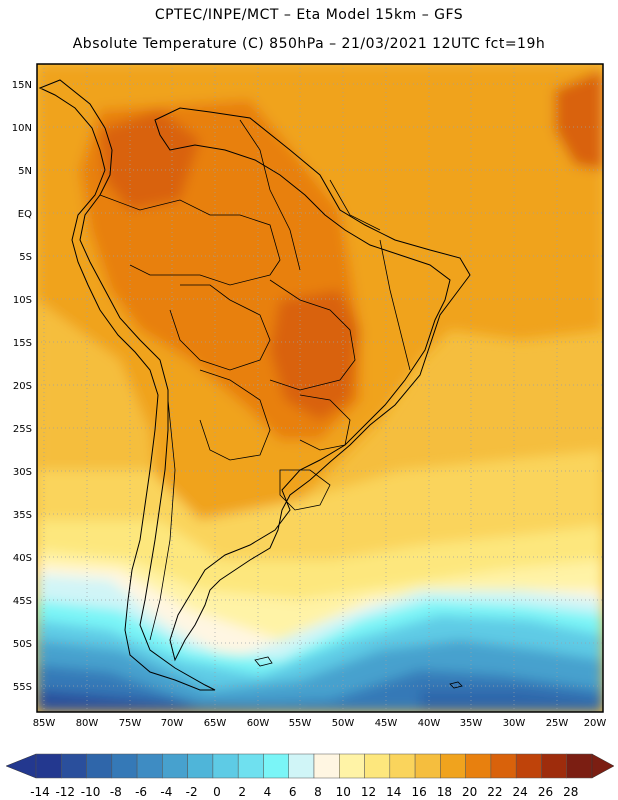 The image size is (618, 800). What do you see at coordinates (368, 792) in the screenshot?
I see `colorbar-label: 12` at bounding box center [368, 792].